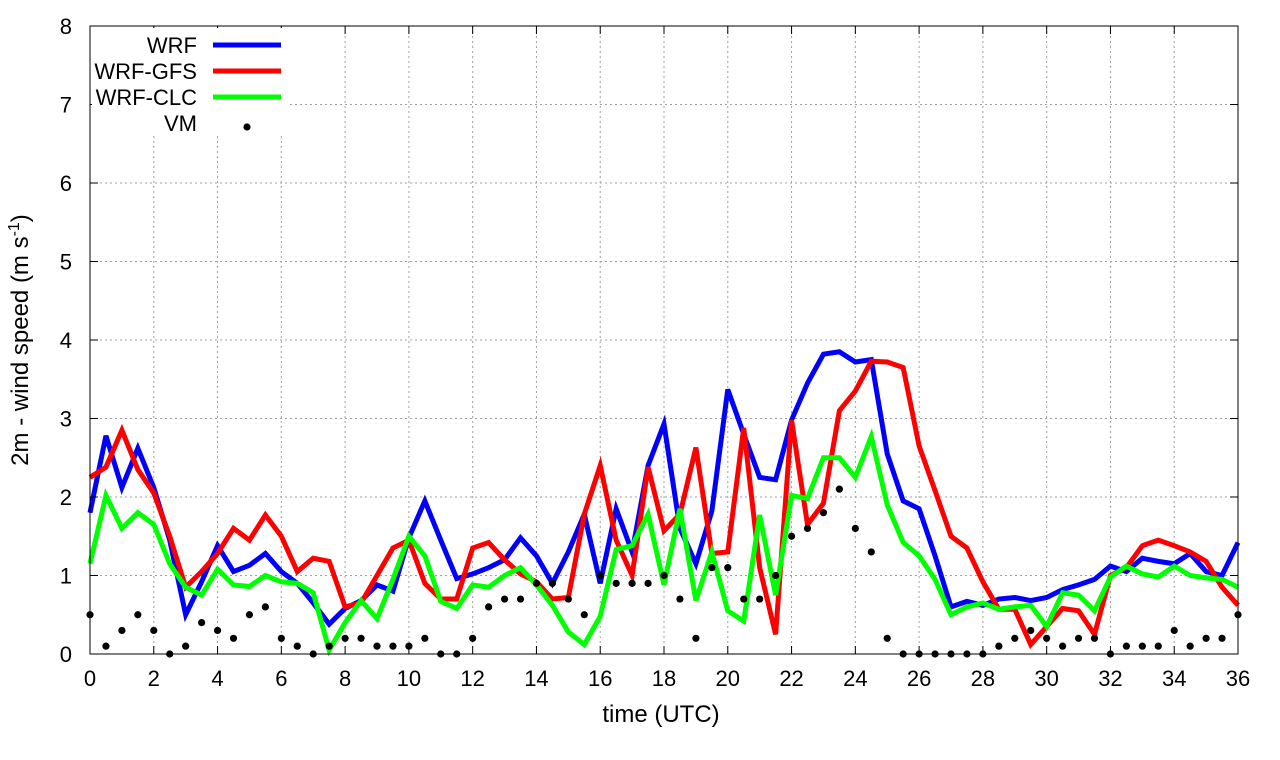 The height and width of the screenshot is (760, 1280). I want to click on y-tick-label: 2, so click(66, 497).